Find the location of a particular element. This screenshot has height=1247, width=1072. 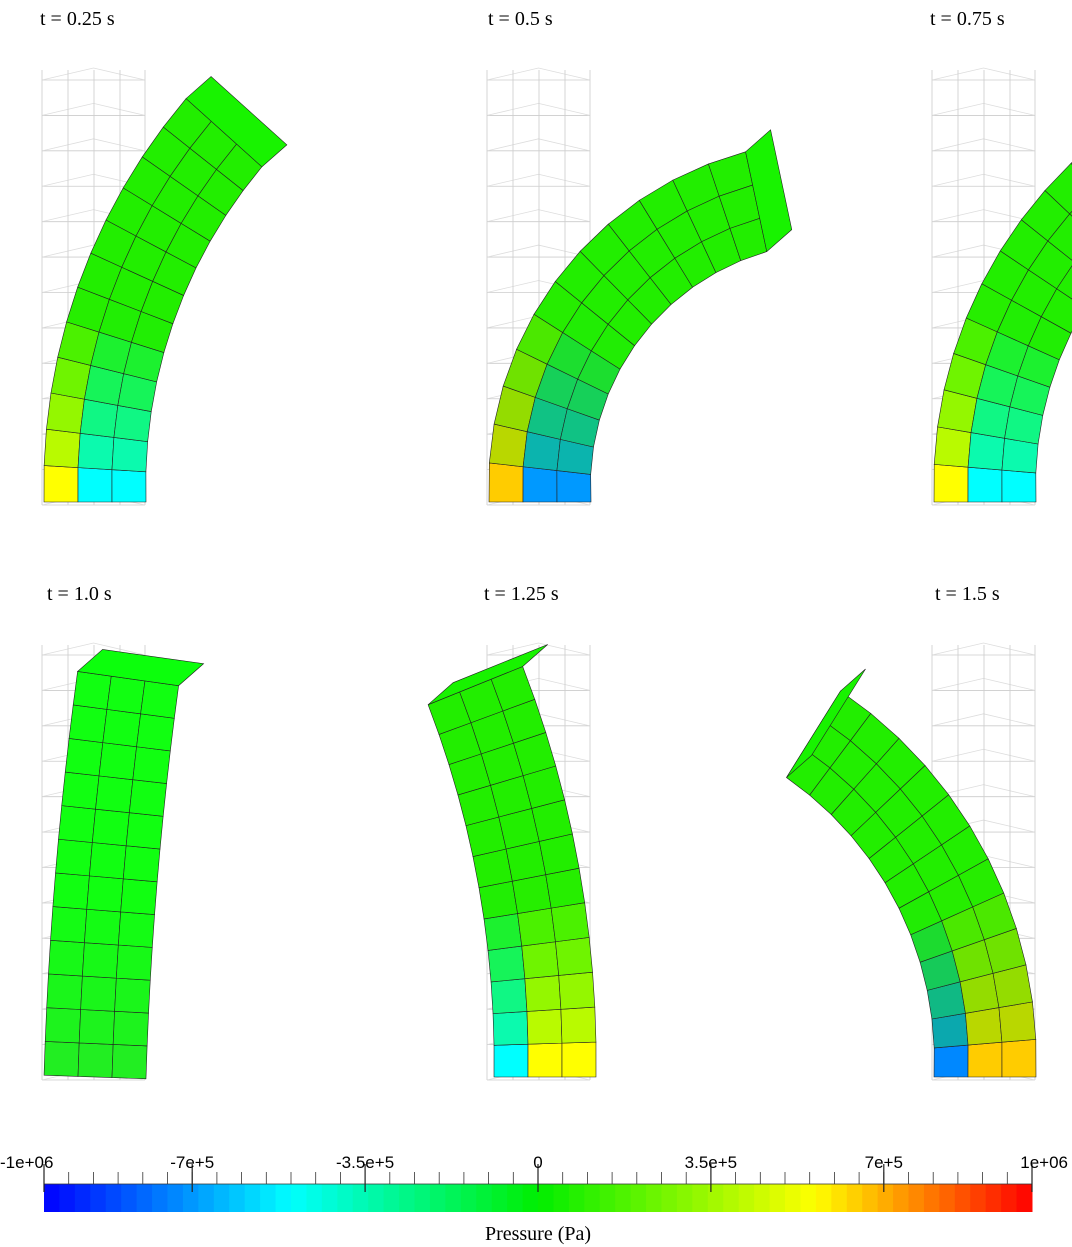

panel-label: t = 0.5 s is located at coordinates (520, 19).